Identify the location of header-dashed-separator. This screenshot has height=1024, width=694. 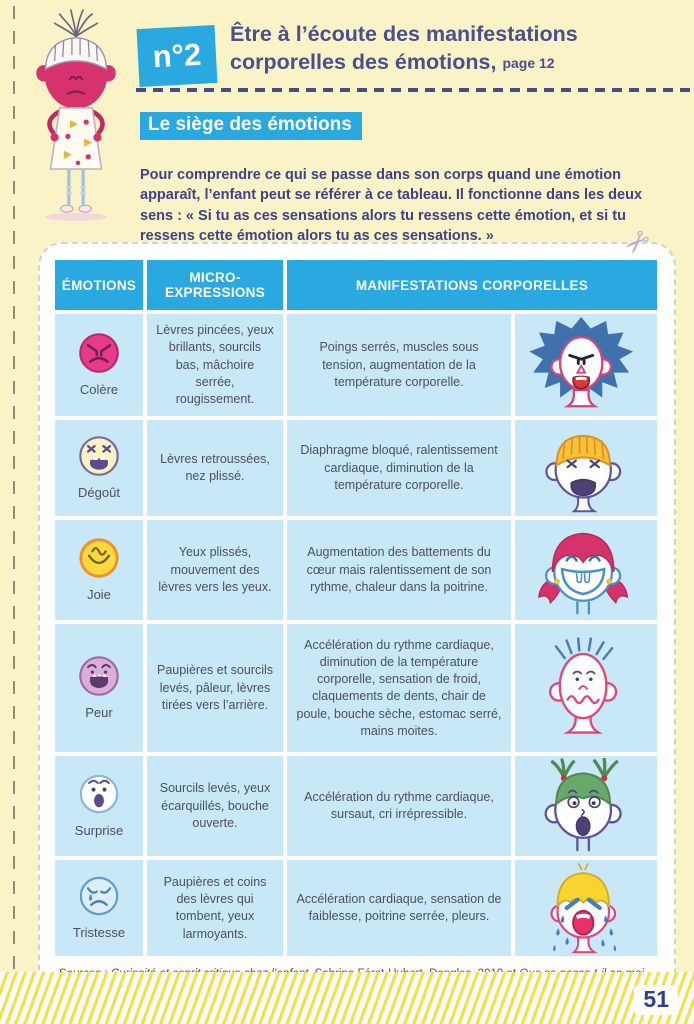
(415, 90).